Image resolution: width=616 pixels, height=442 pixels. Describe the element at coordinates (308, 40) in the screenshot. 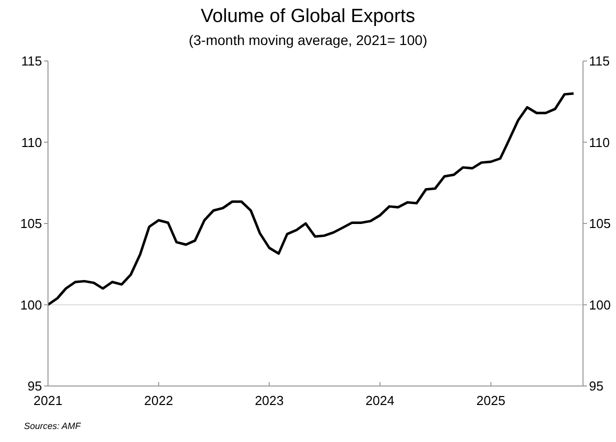

I see `chart-subtitle: (3-month moving average, 2021= 100)` at that location.